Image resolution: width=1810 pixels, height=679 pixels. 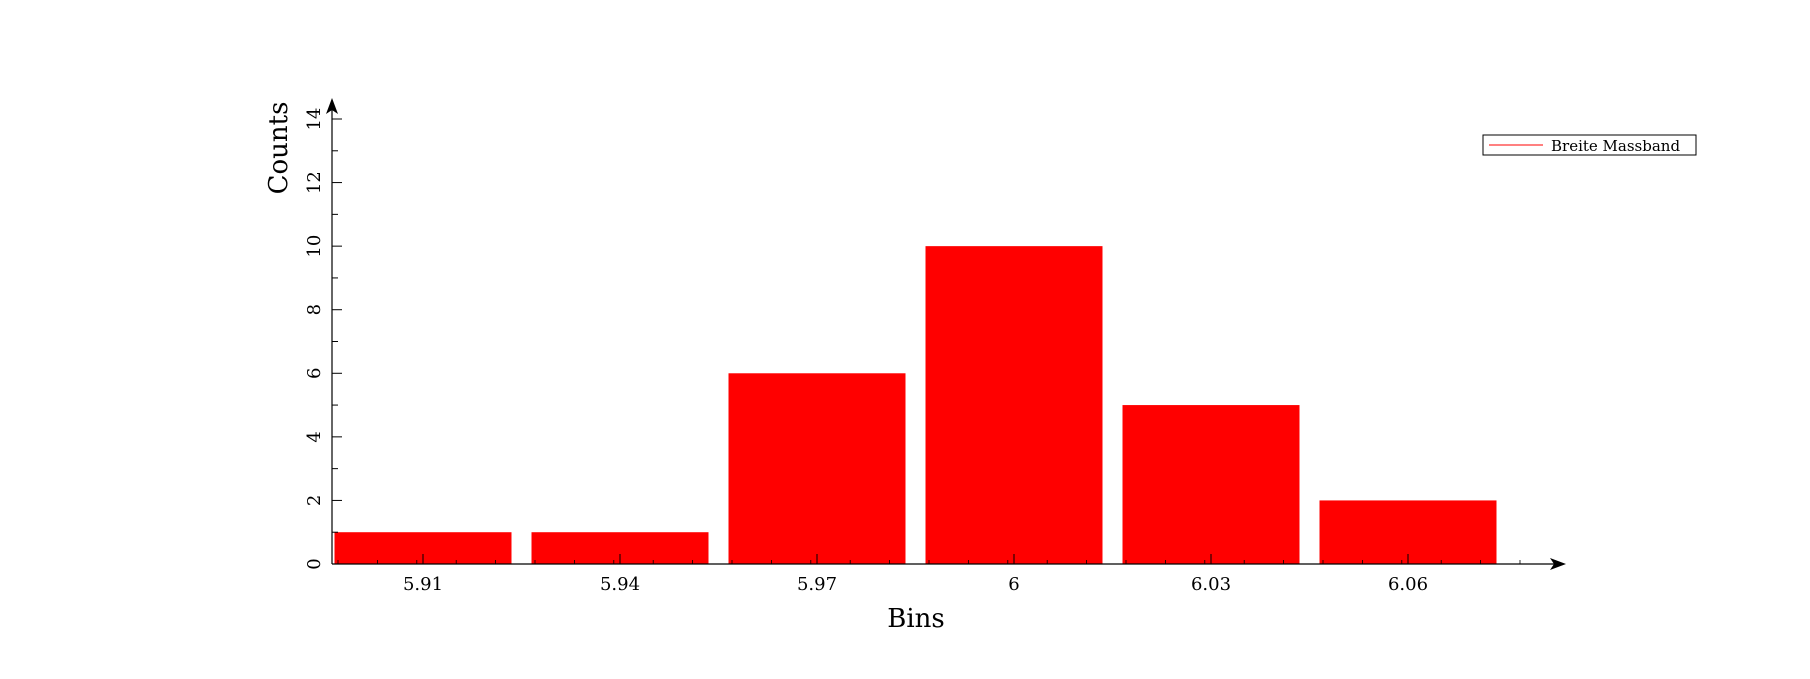 What do you see at coordinates (314, 436) in the screenshot?
I see `y-tick-label: 4` at bounding box center [314, 436].